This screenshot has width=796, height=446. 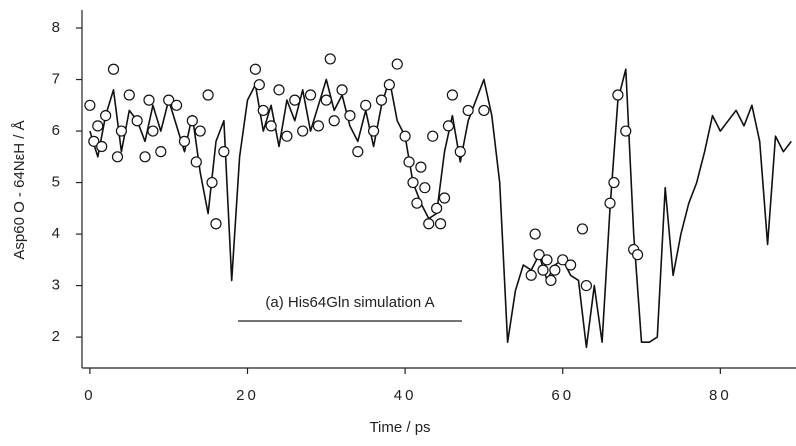 What do you see at coordinates (56, 285) in the screenshot?
I see `y-tick-label: 3` at bounding box center [56, 285].